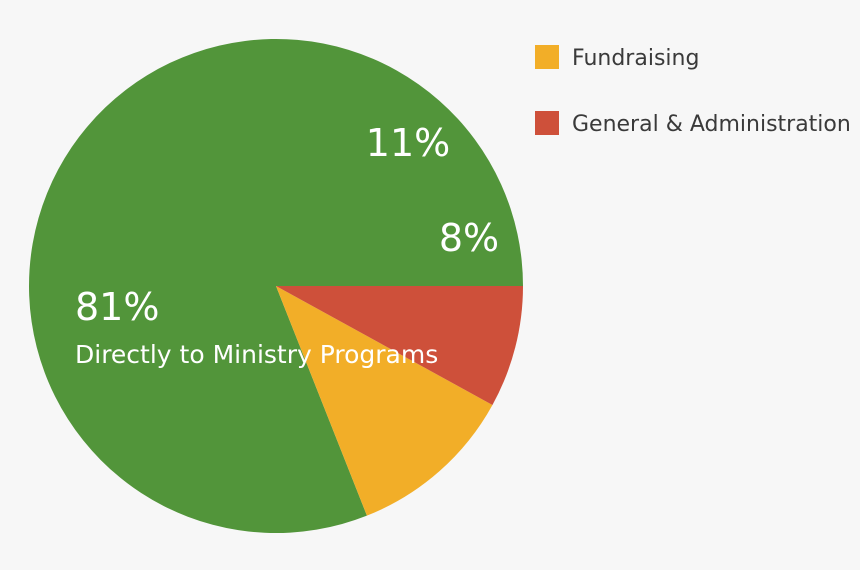 Image resolution: width=860 pixels, height=570 pixels. Describe the element at coordinates (635, 58) in the screenshot. I see `legend-label-fundraising: Fundraising` at that location.